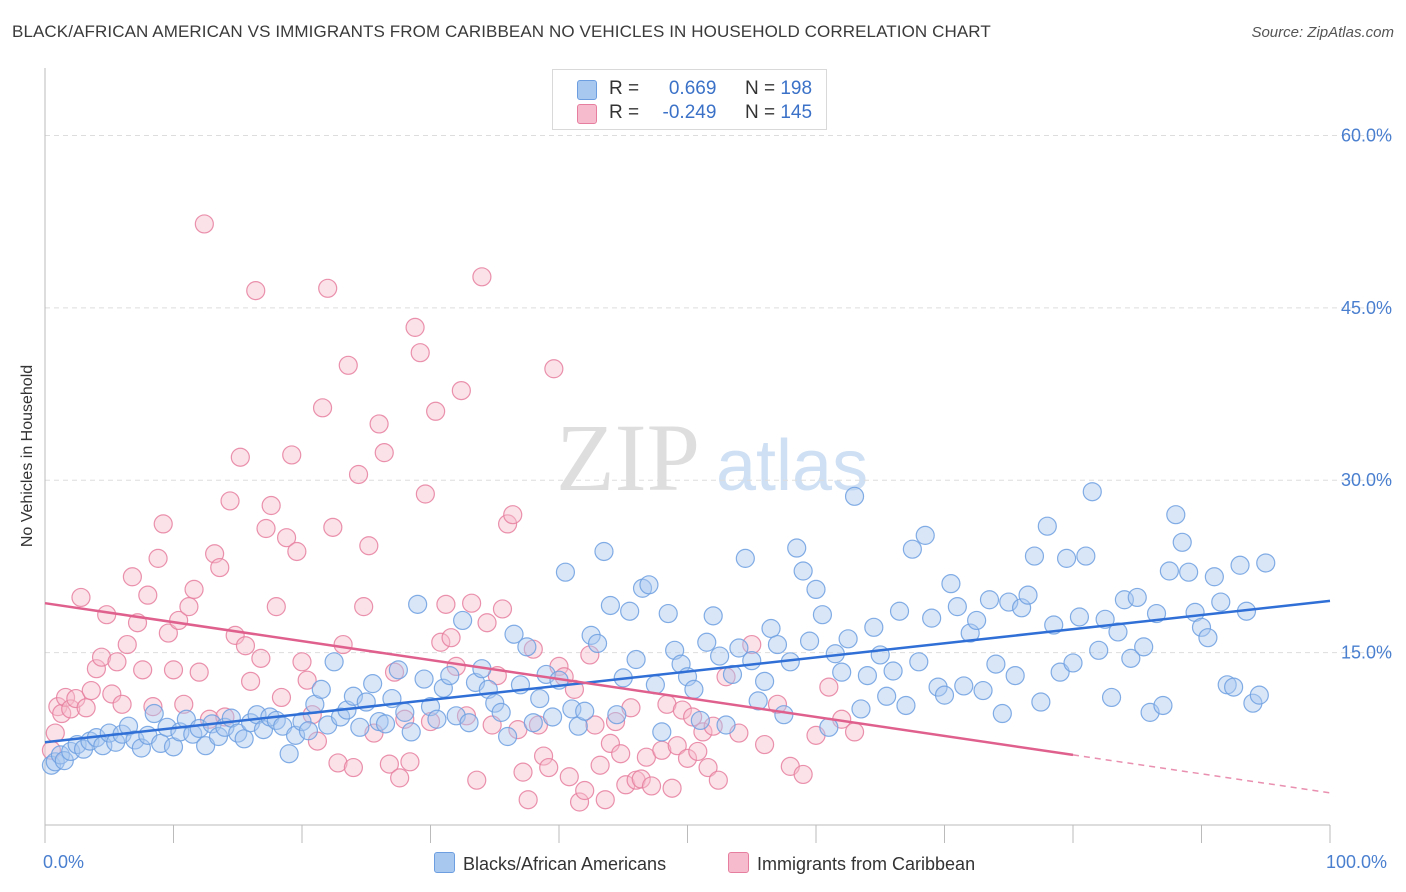 This screenshot has height=892, width=1406. Describe the element at coordinates (760, 88) in the screenshot. I see `legend-n-label: N =` at that location.